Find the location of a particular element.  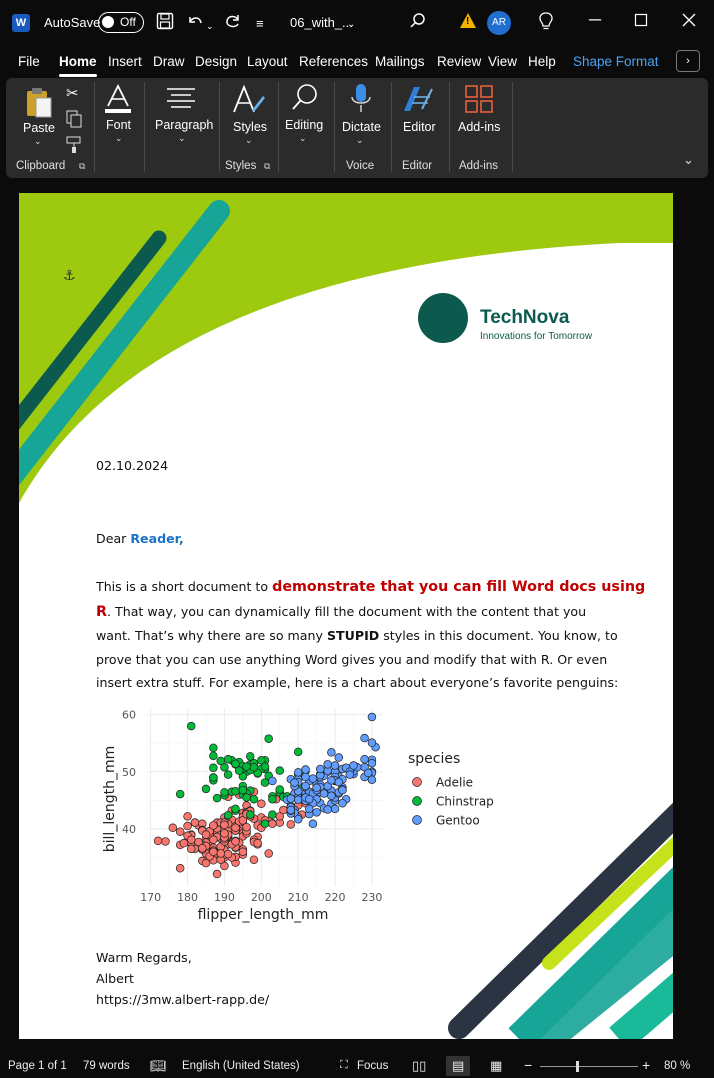

clipboard-launcher-icon: ⧉ is located at coordinates (82, 166).